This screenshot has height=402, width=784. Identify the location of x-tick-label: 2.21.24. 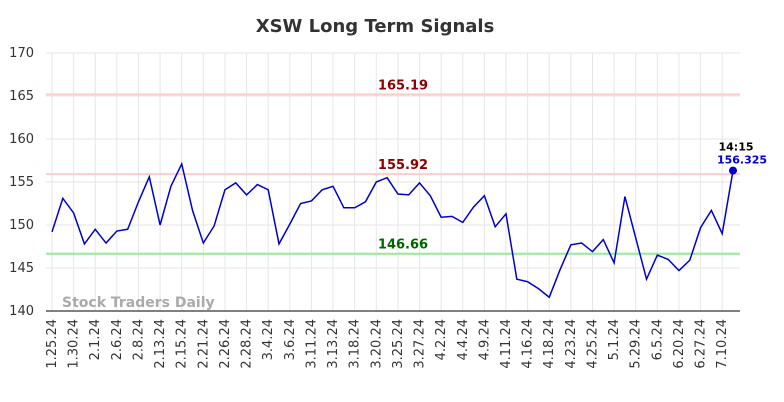
(203, 344).